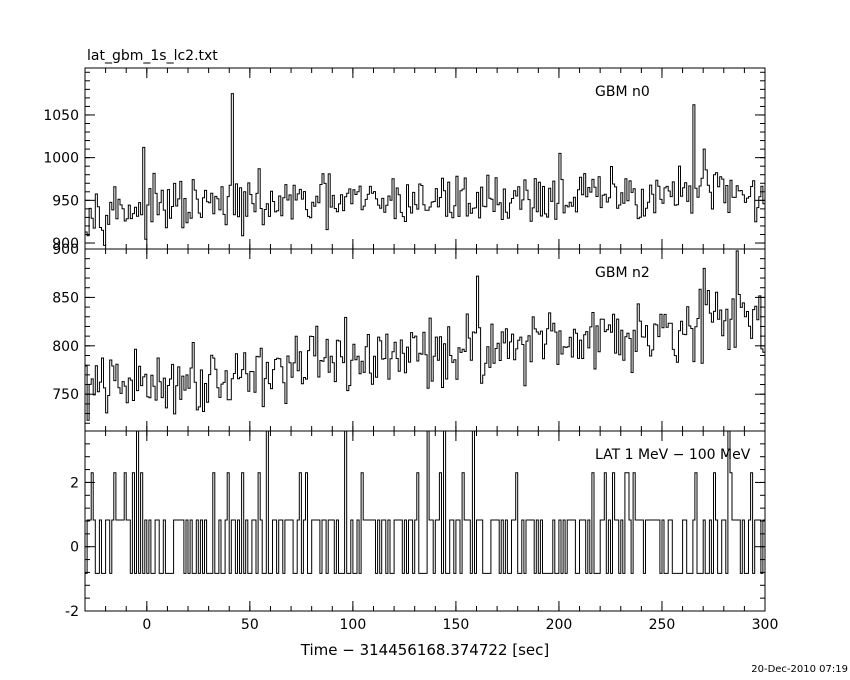 The height and width of the screenshot is (680, 850). What do you see at coordinates (425, 650) in the screenshot?
I see `x-axis-label: Time − 314456168.374722 [sec]` at bounding box center [425, 650].